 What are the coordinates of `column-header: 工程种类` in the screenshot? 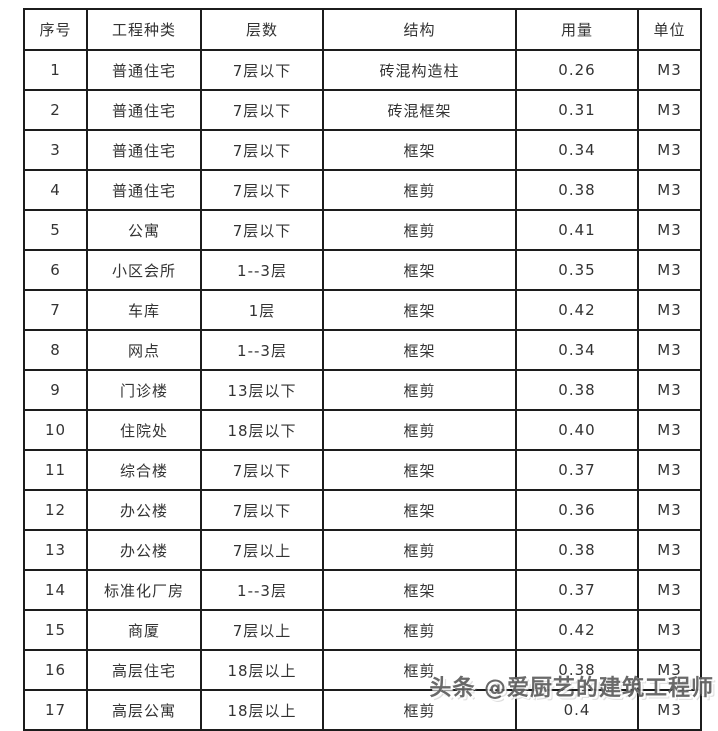 It's located at (144, 29).